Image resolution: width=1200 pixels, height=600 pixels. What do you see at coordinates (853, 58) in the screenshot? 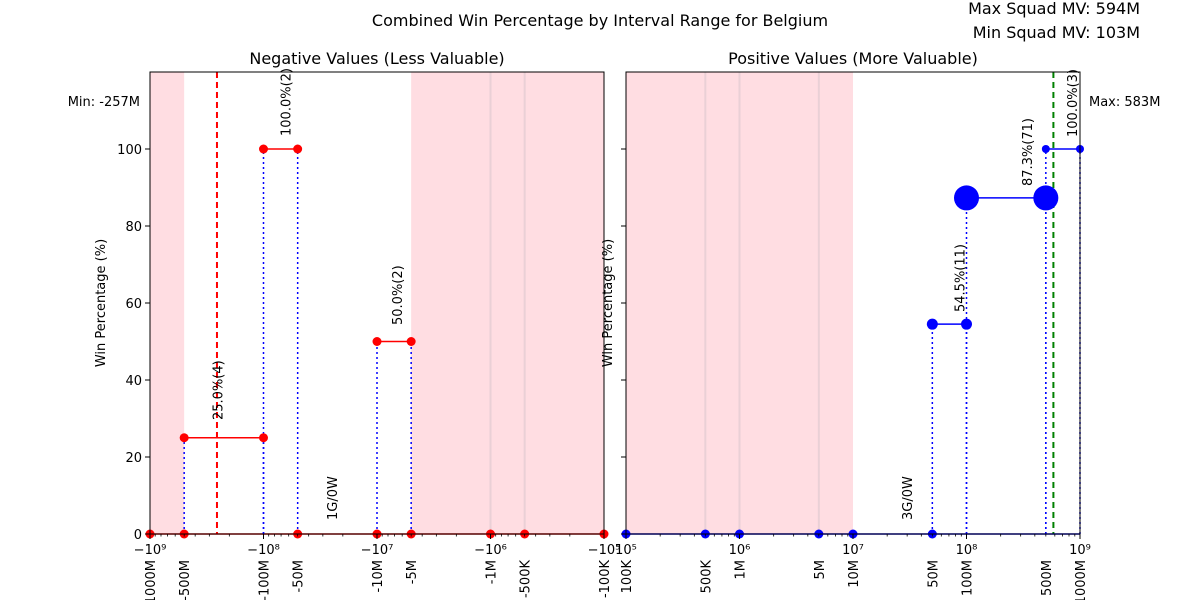
I see `panel-title: Positive Values (More Valuable)` at bounding box center [853, 58].